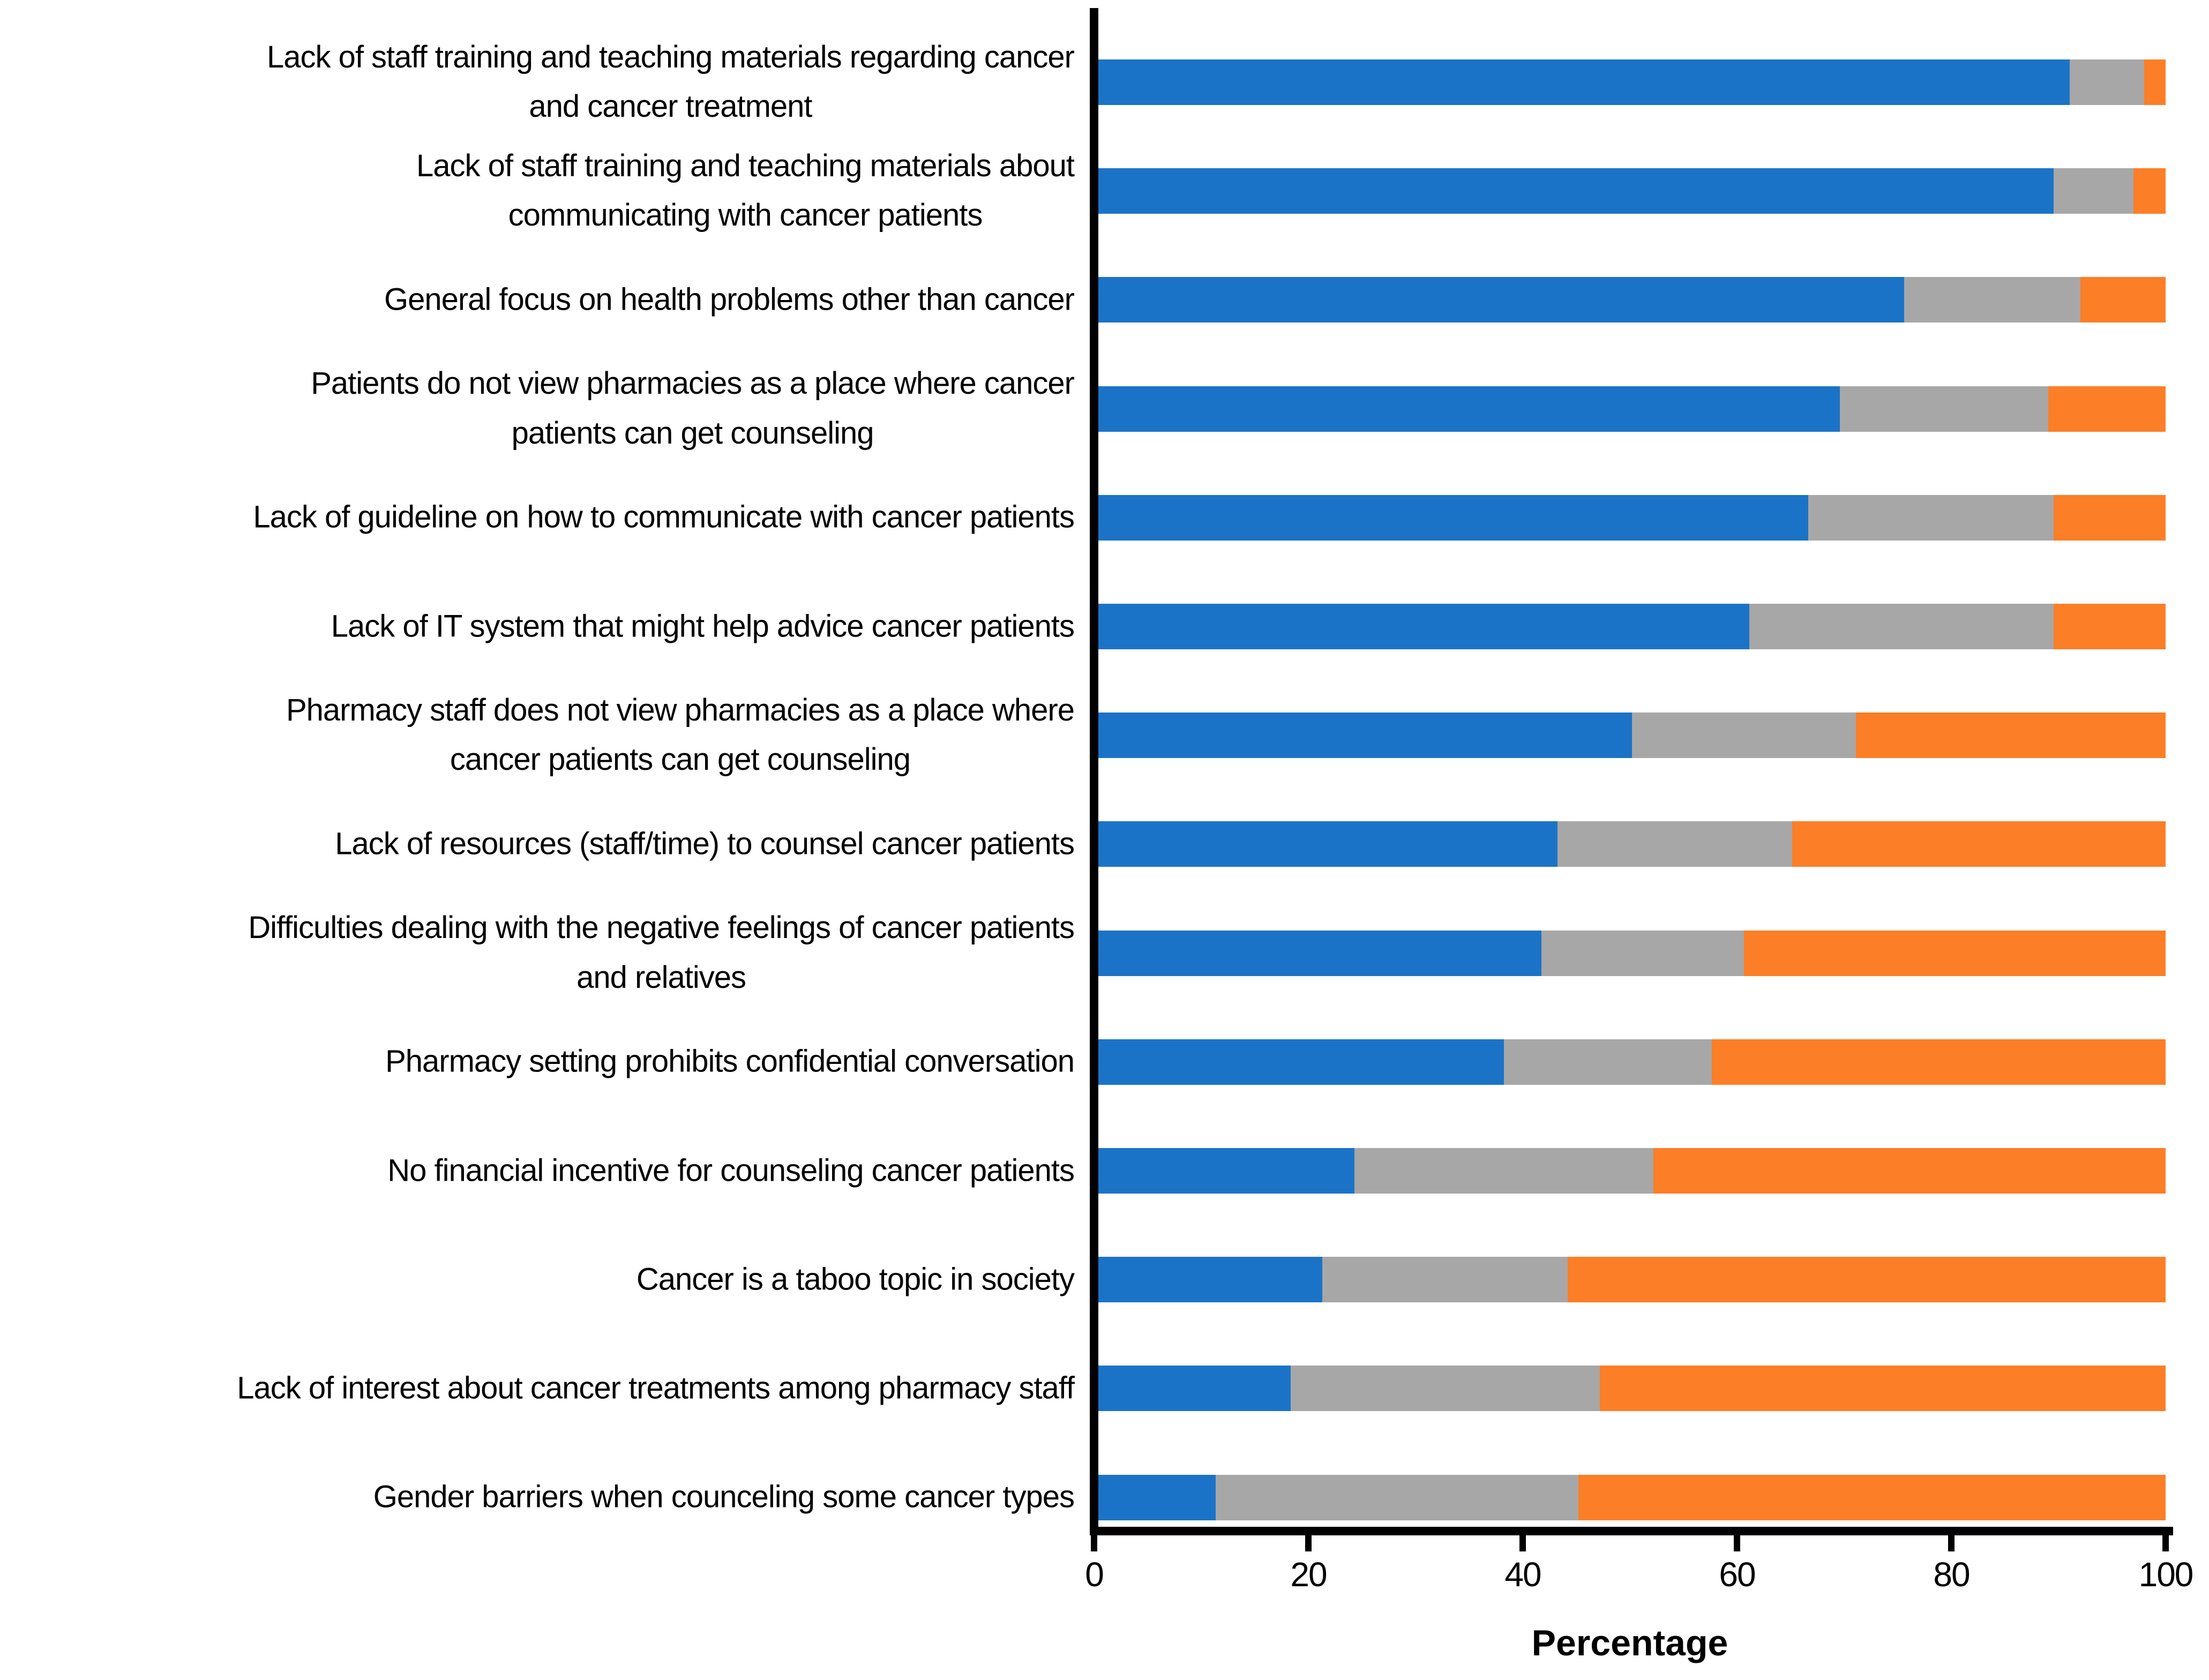 The image size is (2209, 1680). Describe the element at coordinates (2166, 1574) in the screenshot. I see `x-tick-label: 100` at that location.